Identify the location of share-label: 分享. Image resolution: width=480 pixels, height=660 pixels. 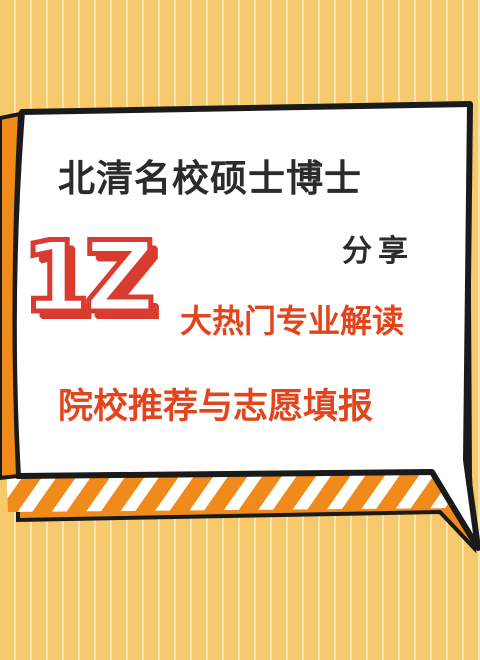
(378, 251).